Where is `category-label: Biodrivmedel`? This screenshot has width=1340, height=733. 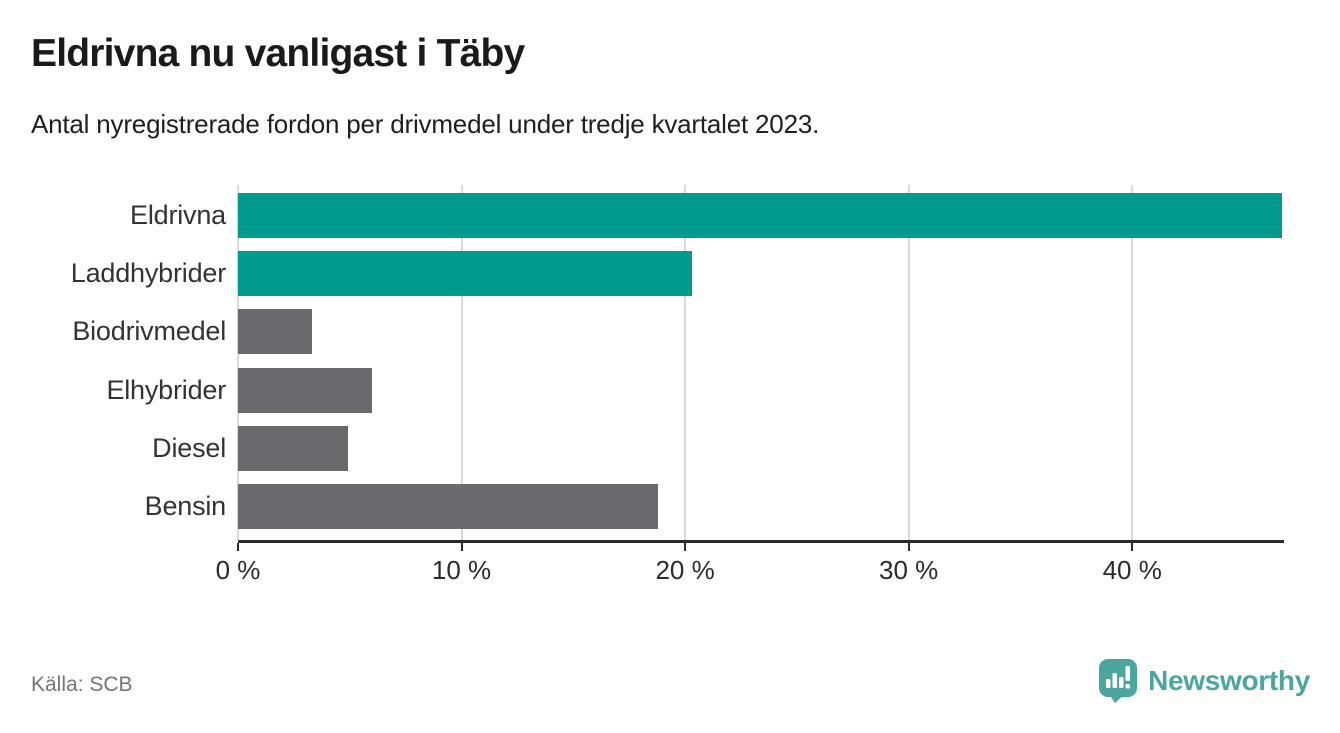 category-label: Biodrivmedel is located at coordinates (149, 331).